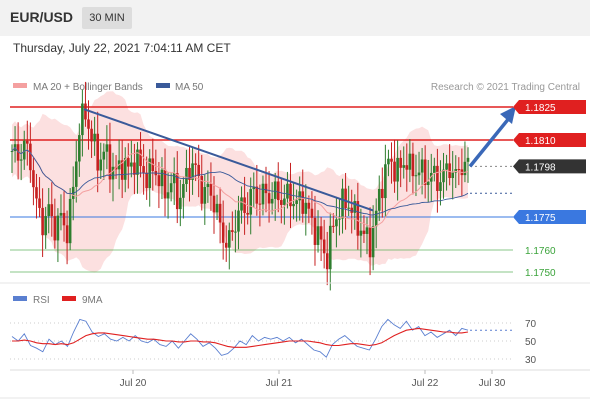  I want to click on legend-swatch-rsi, so click(20, 298).